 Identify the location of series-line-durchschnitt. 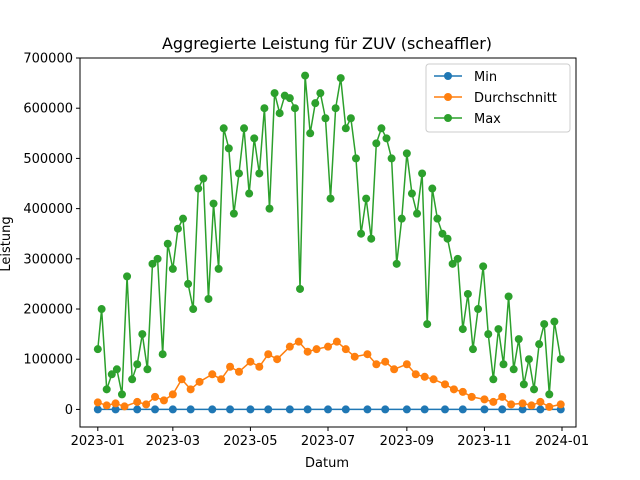
(329, 374).